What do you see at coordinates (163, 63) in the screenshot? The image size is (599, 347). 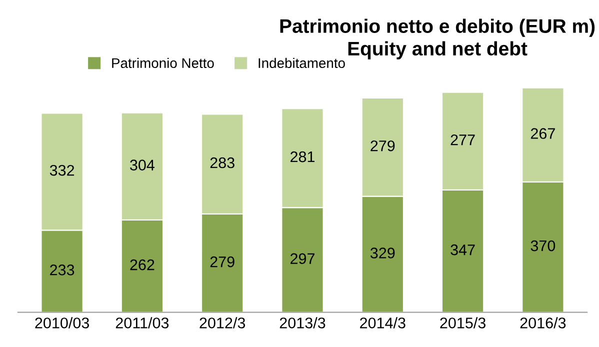 I see `legend-label: Patrimonio Netto` at bounding box center [163, 63].